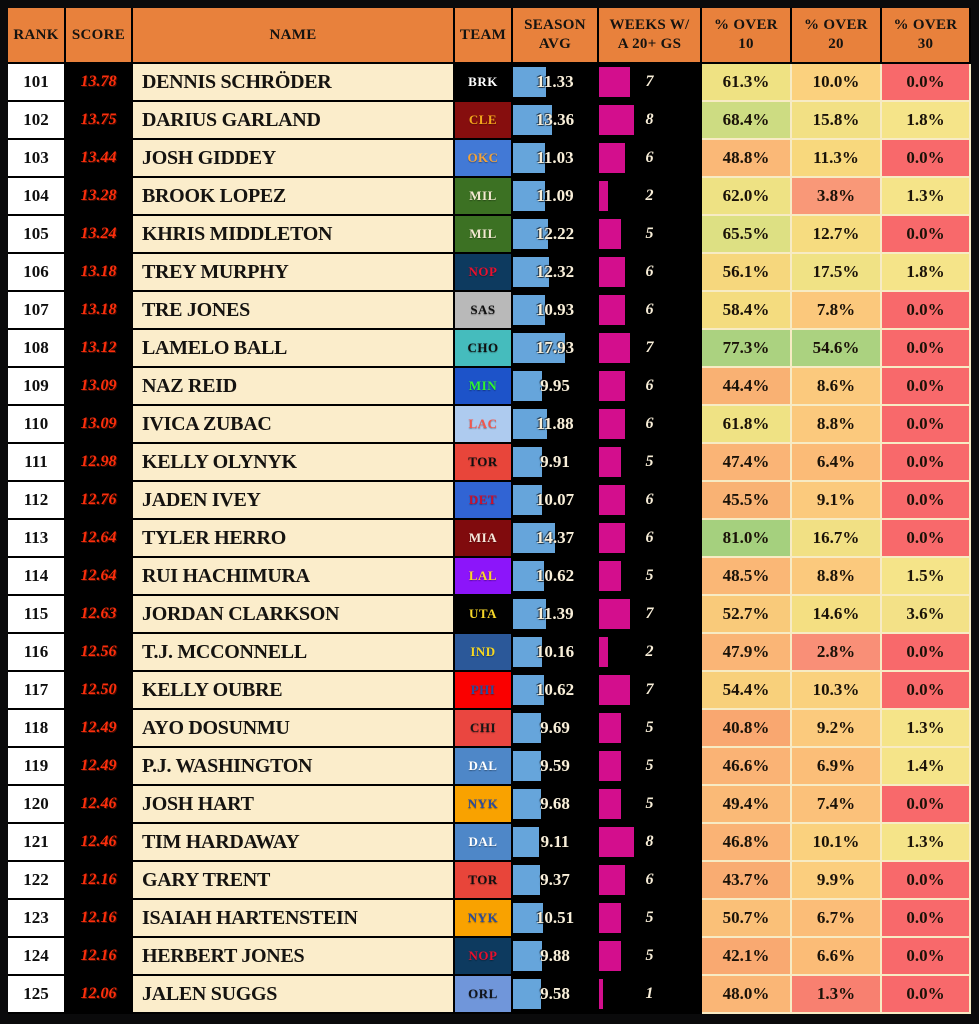  I want to click on rank-cell: 118, so click(37, 729).